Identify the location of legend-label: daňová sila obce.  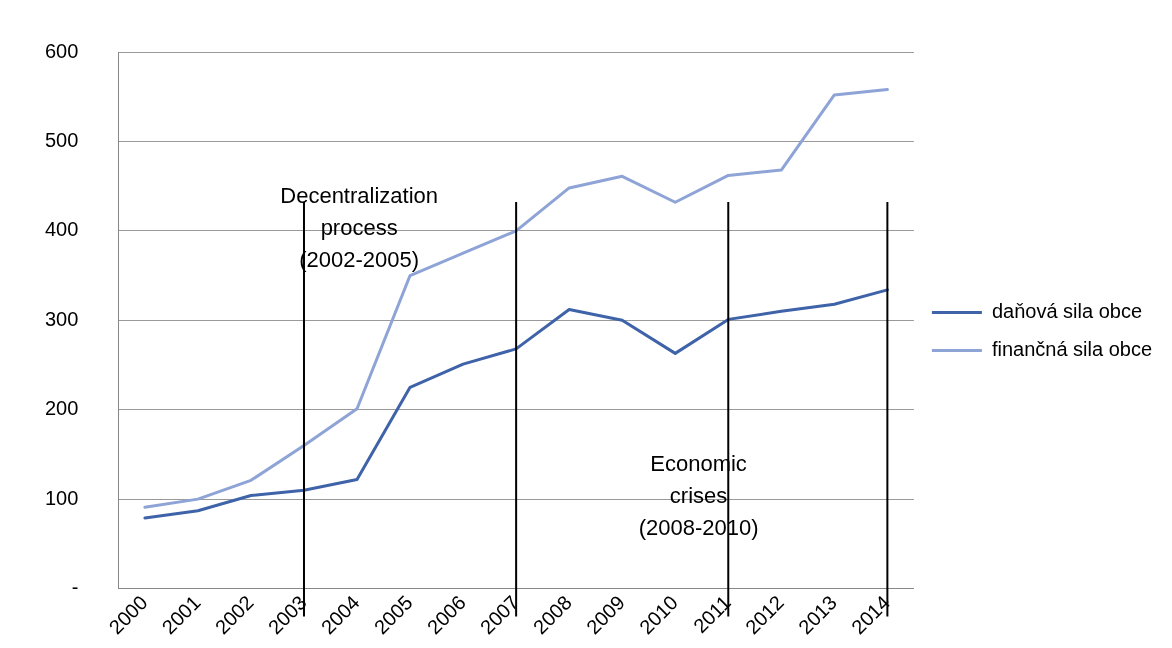
(1066, 311).